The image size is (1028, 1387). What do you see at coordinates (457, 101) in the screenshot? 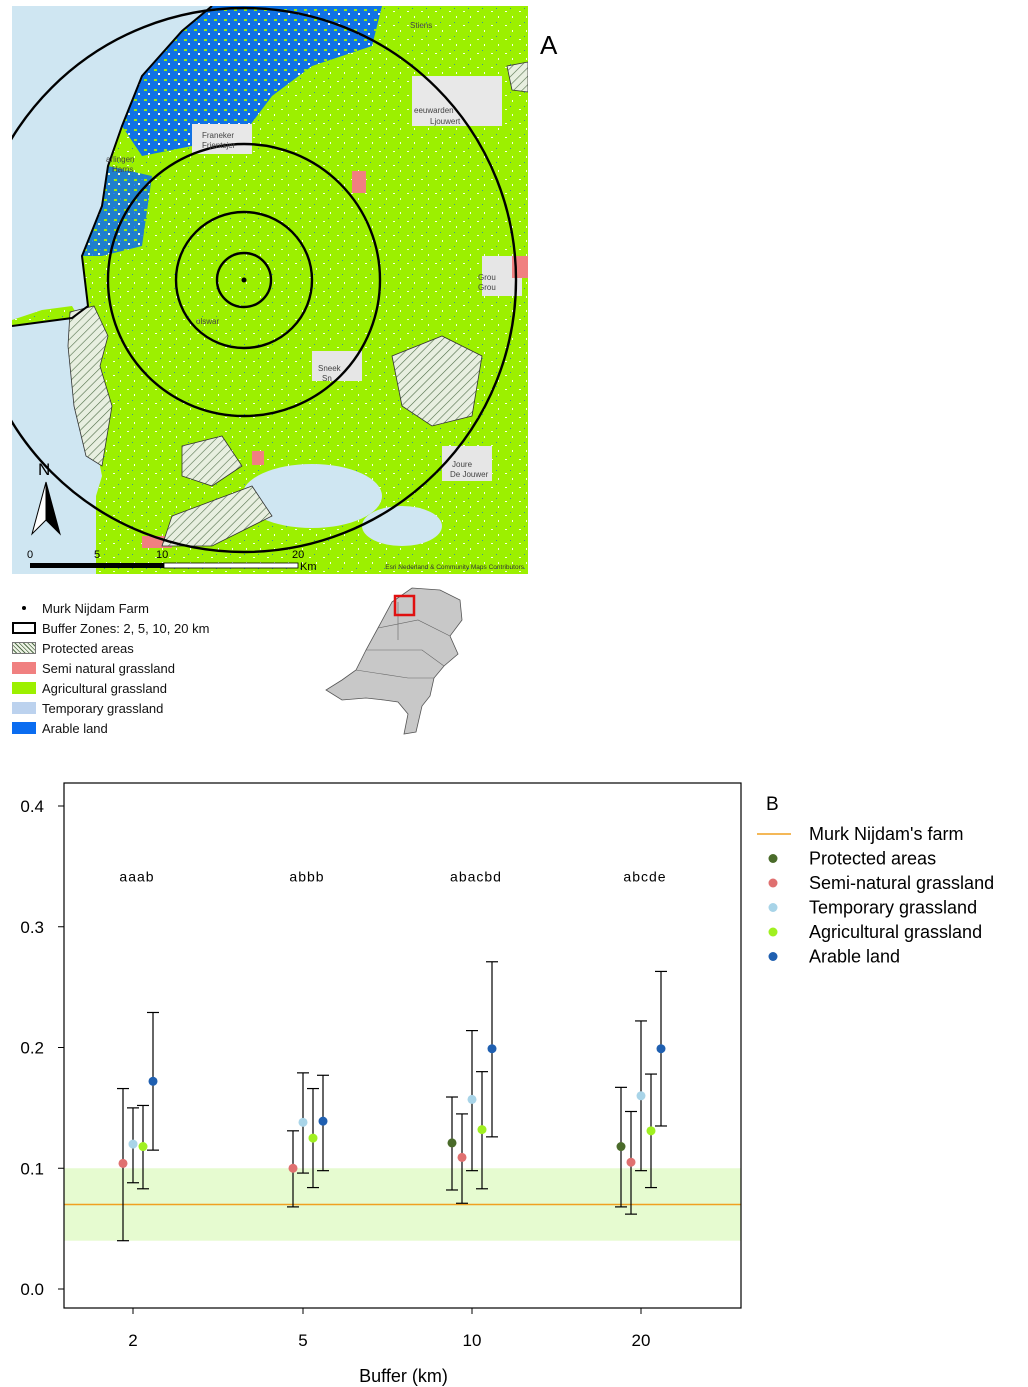
I see `urban-leeuwarden` at bounding box center [457, 101].